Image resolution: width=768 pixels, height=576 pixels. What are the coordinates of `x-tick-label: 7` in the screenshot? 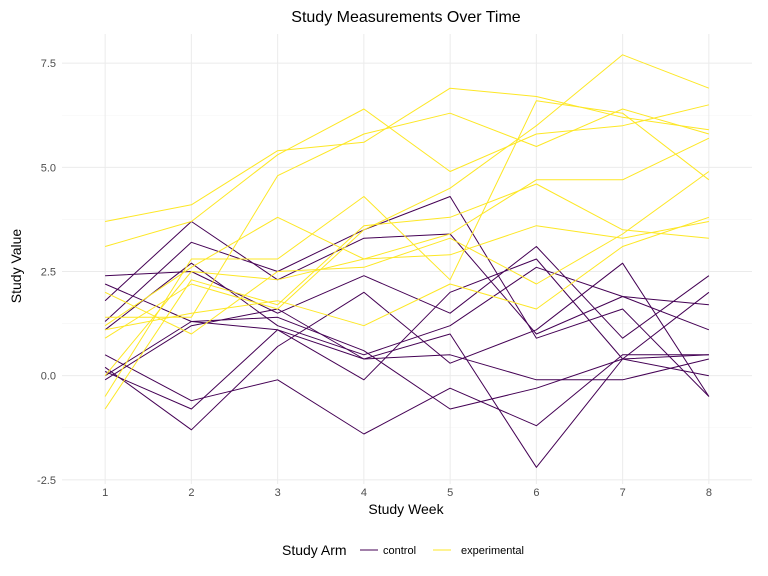 It's located at (623, 493).